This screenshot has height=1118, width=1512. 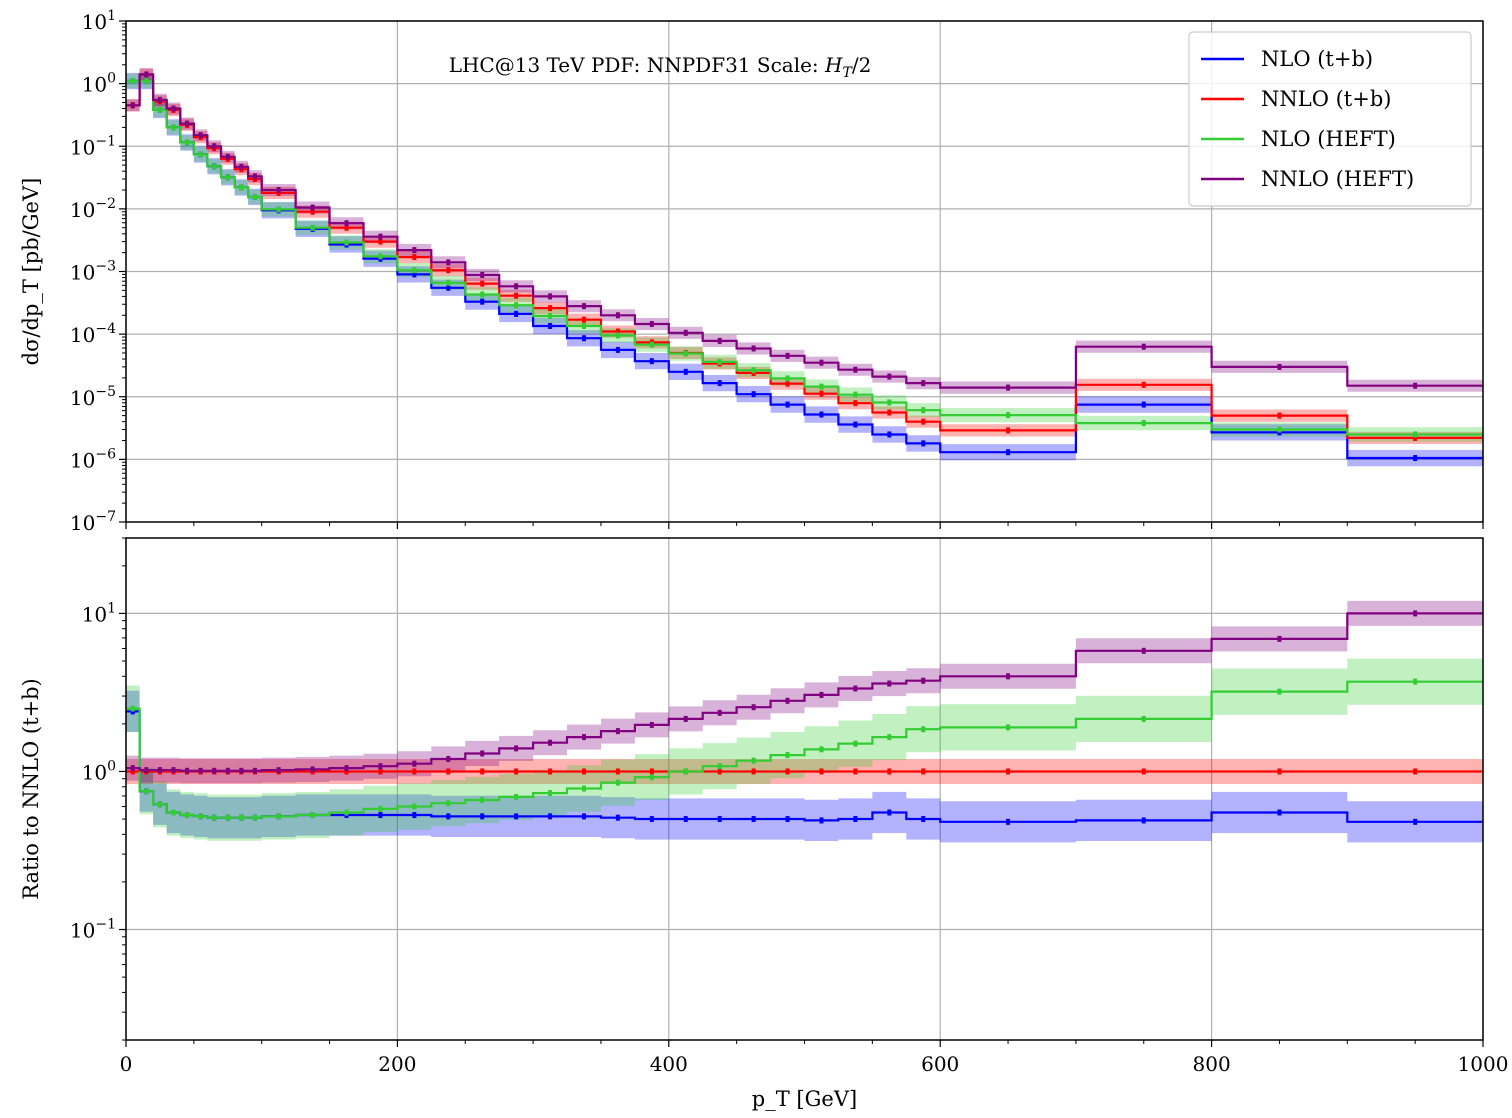 I want to click on x-tick-label-0: 0, so click(x=126, y=1064).